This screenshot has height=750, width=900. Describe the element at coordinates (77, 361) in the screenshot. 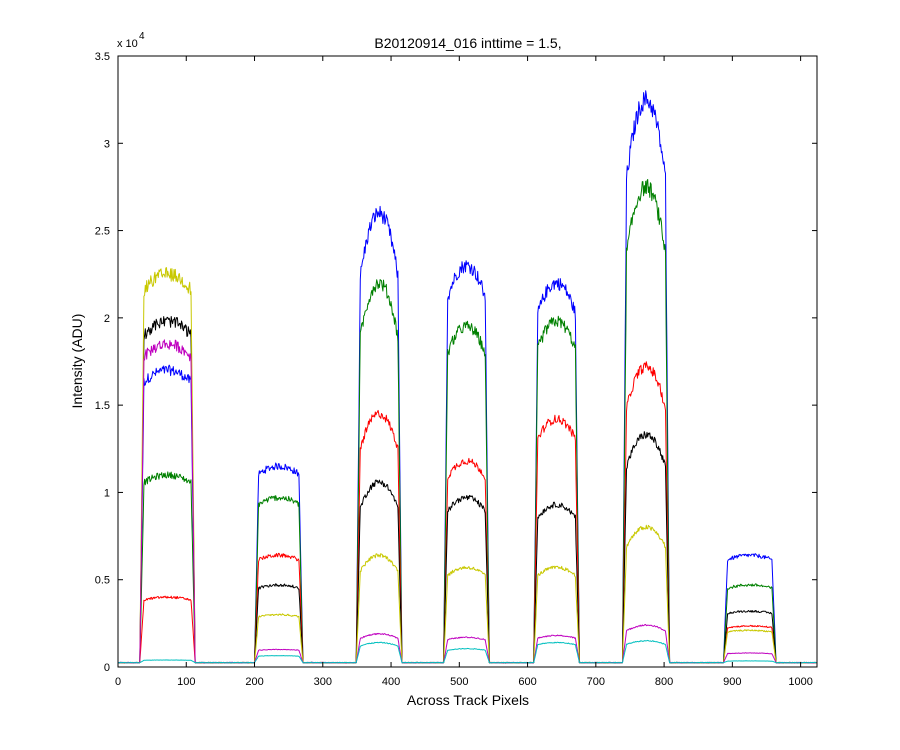

I see `y-axis-label: Intensity (ADU)` at that location.